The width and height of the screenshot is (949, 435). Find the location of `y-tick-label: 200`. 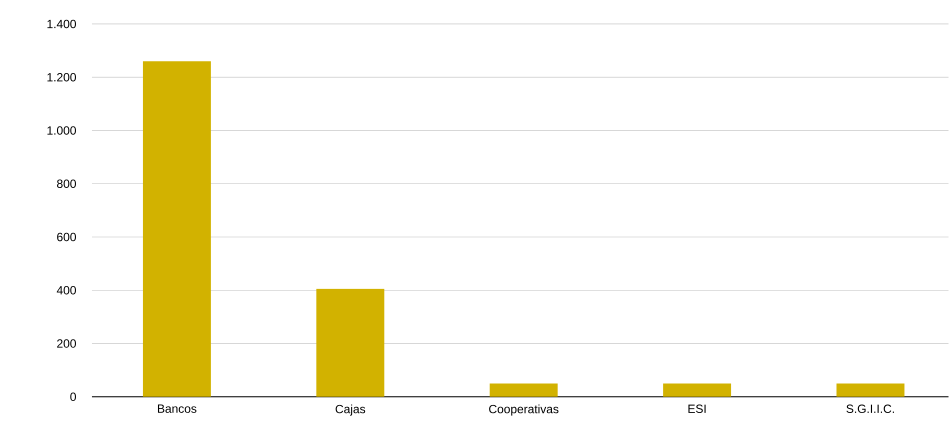

y-tick-label: 200 is located at coordinates (66, 343).